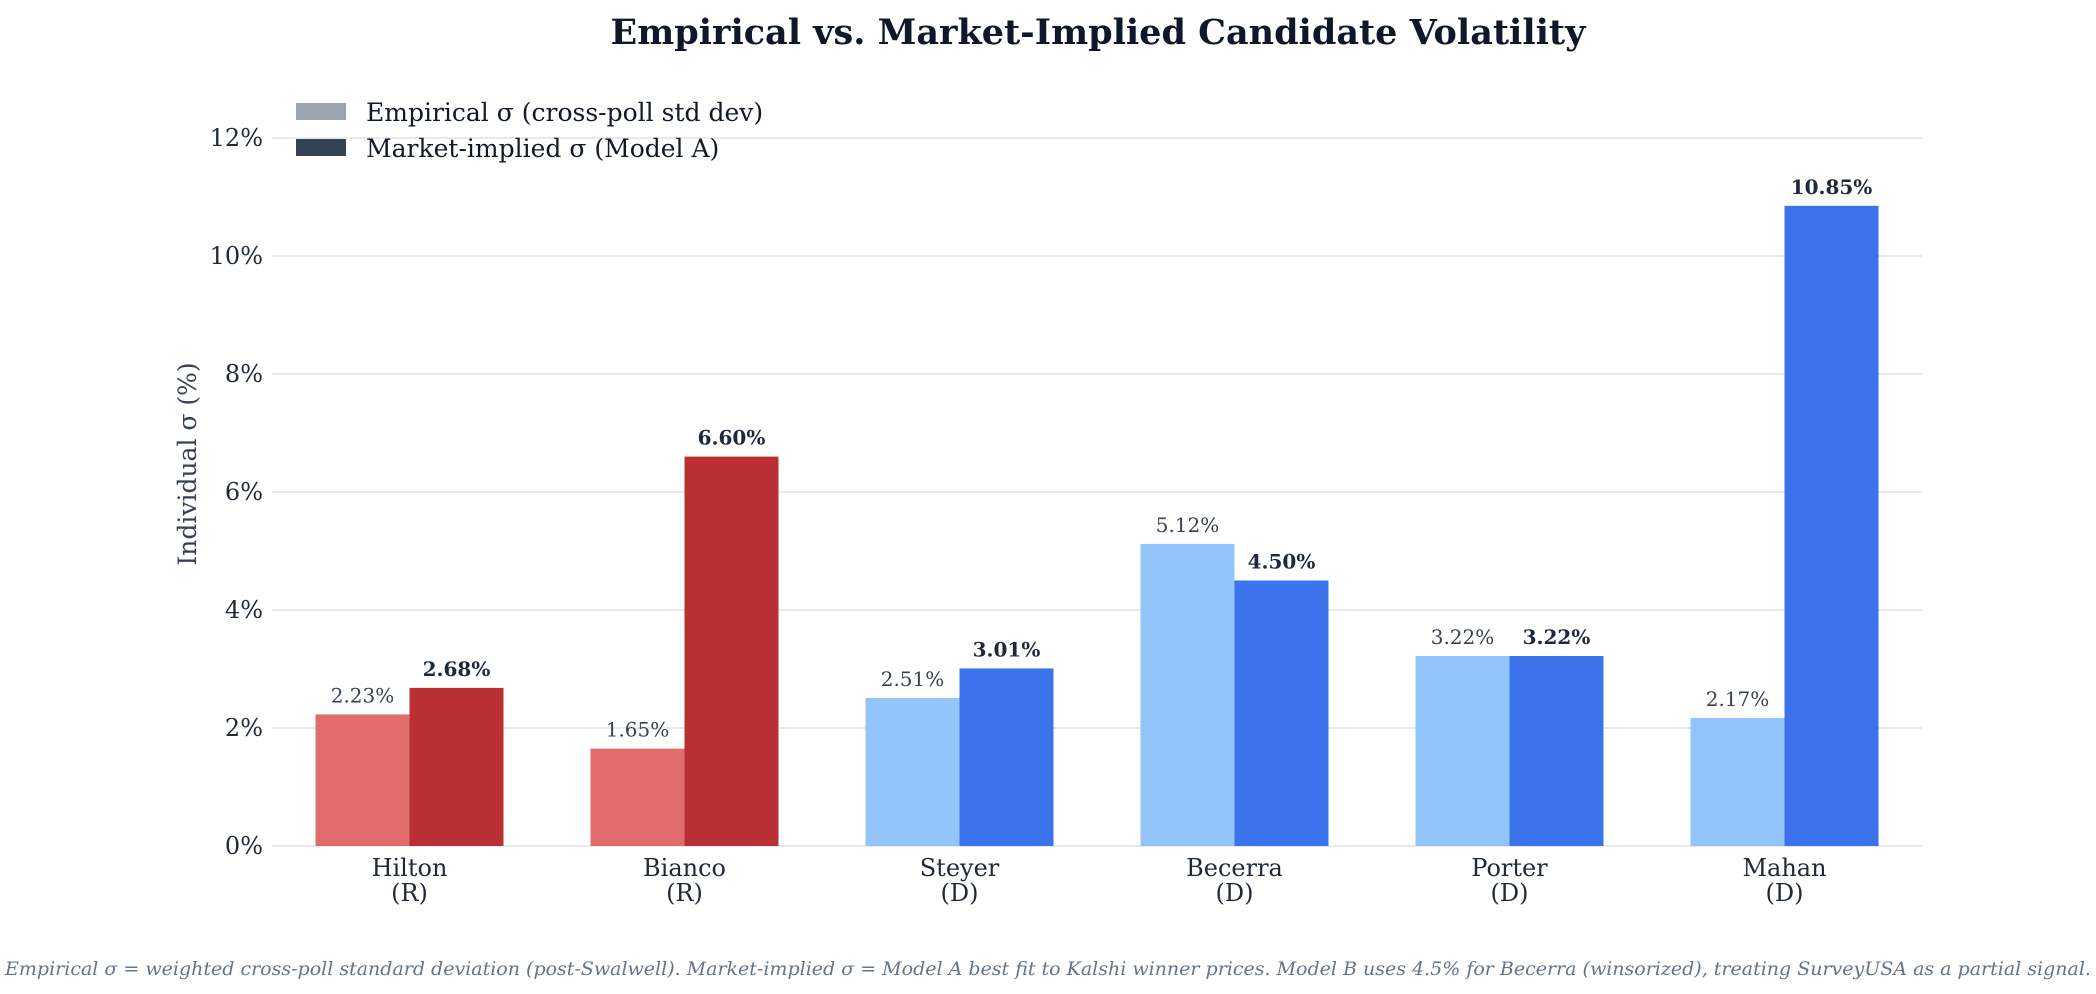 The height and width of the screenshot is (994, 2096). Describe the element at coordinates (1832, 187) in the screenshot. I see `market-value-label-mahan: 10.85%` at that location.